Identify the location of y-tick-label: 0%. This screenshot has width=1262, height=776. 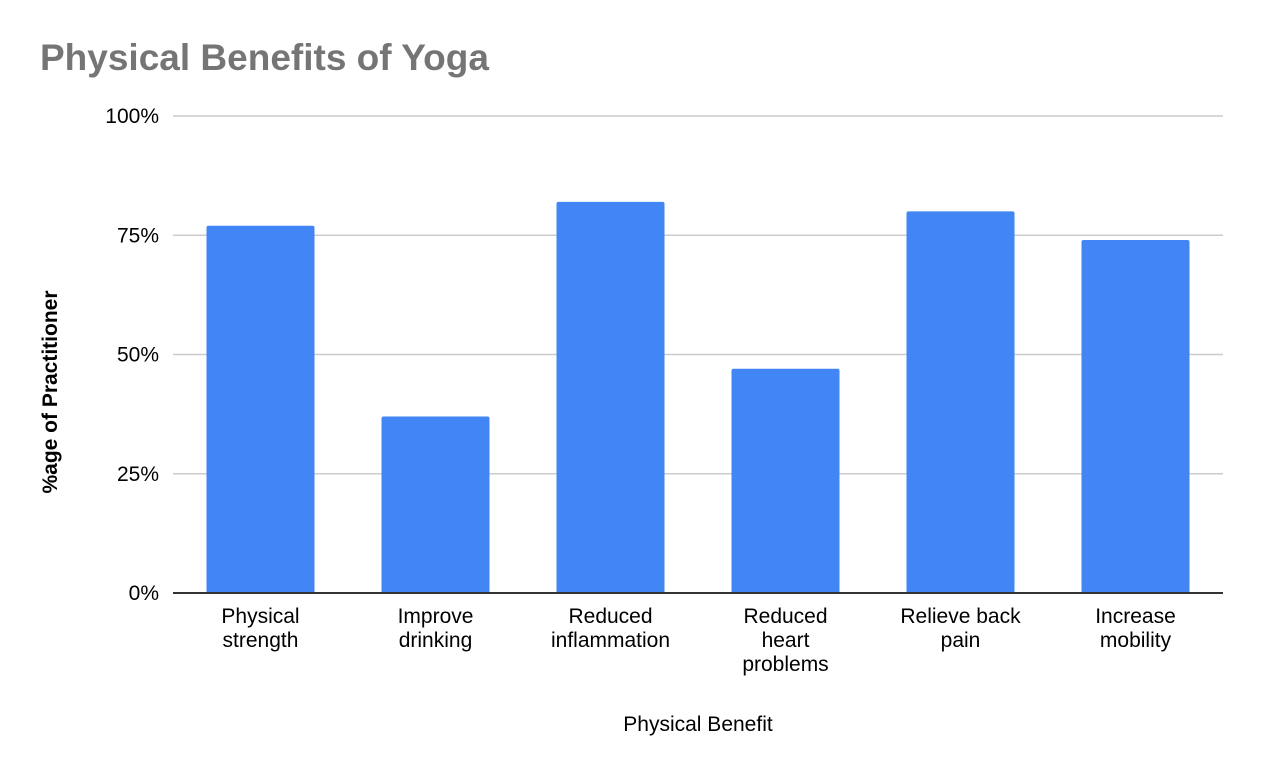
(144, 593).